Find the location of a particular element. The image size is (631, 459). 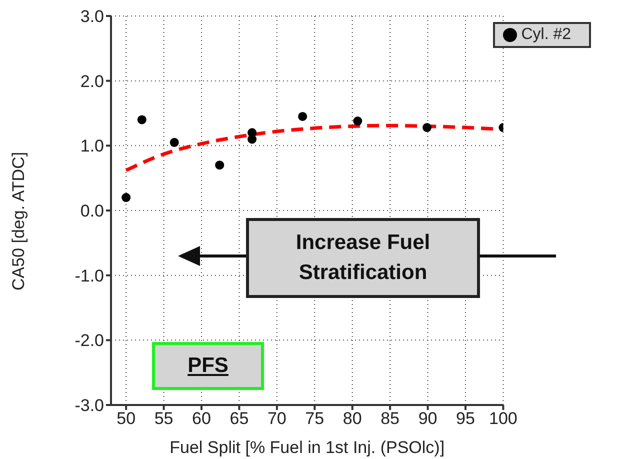

text-box: PFS is located at coordinates (208, 366).